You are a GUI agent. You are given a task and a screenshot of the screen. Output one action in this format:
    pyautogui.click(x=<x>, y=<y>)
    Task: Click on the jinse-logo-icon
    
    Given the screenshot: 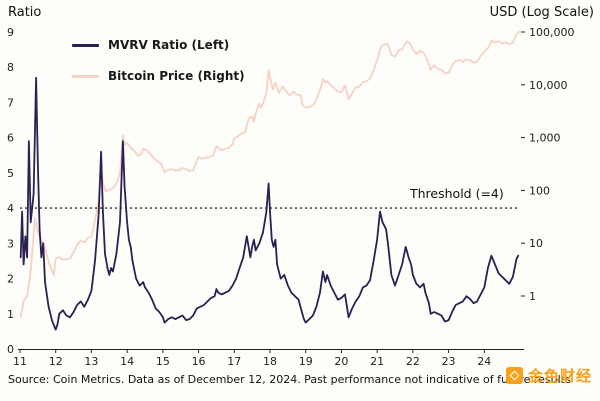 What is the action you would take?
    pyautogui.click(x=514, y=375)
    